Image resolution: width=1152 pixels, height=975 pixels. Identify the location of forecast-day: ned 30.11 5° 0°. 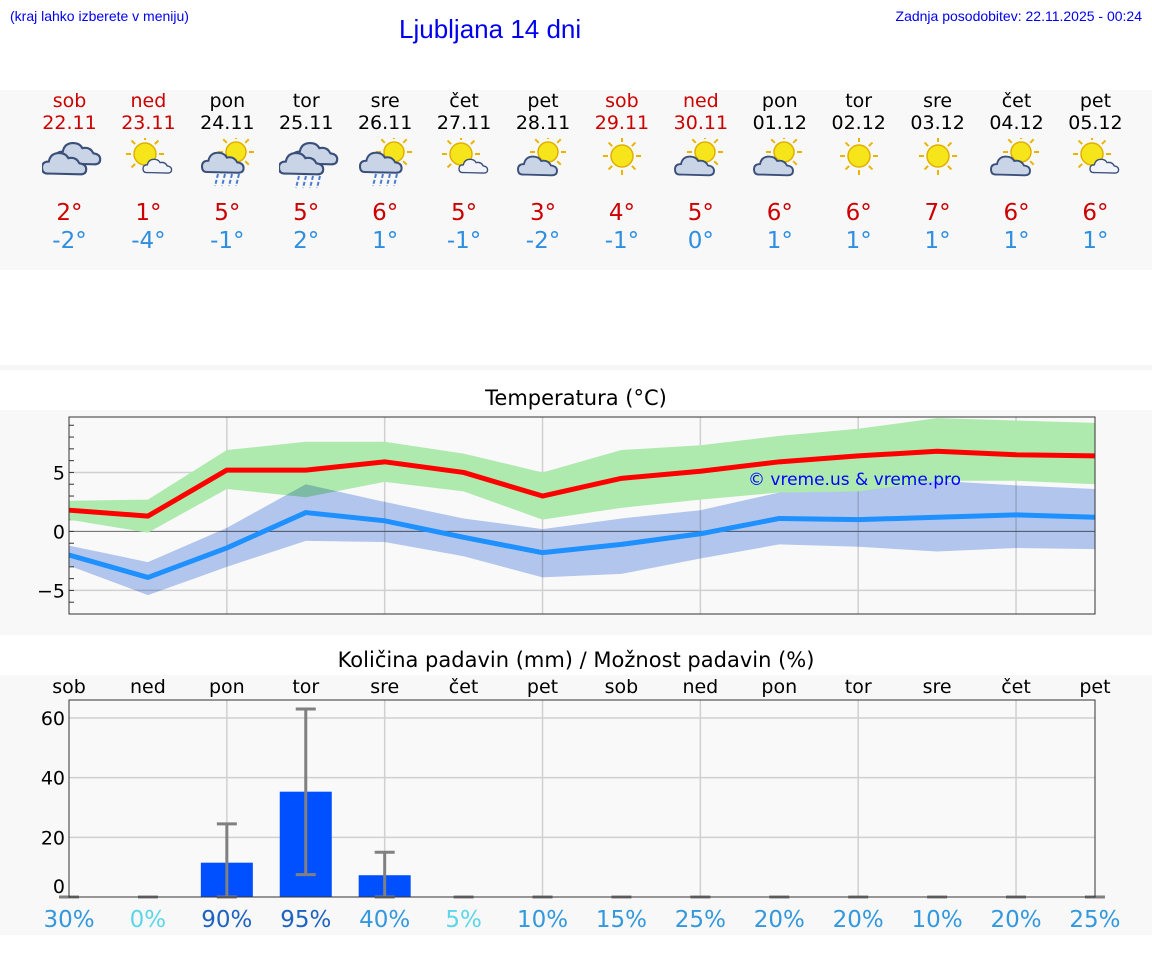
(700, 172).